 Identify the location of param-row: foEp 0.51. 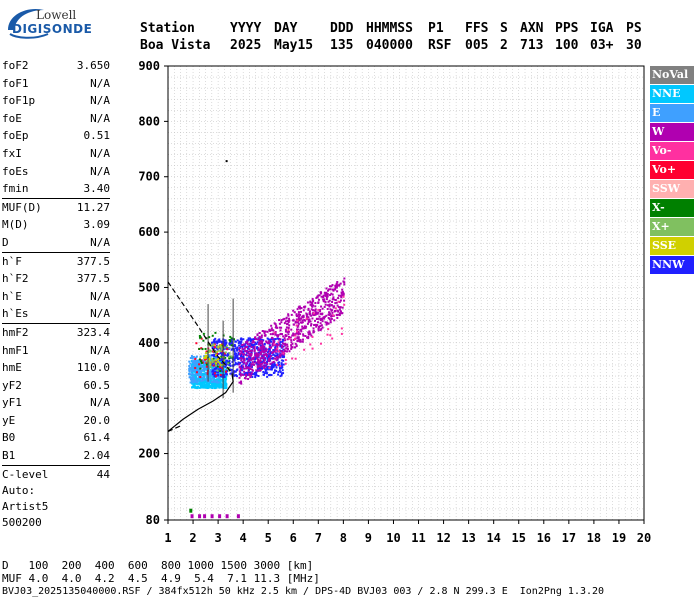
(56, 136).